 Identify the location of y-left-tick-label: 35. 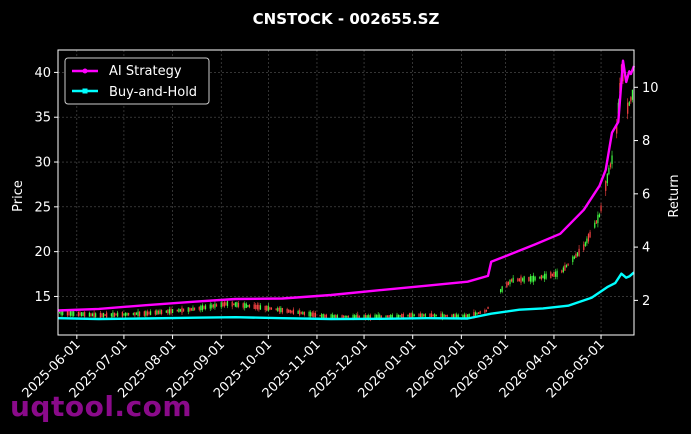
(42, 118).